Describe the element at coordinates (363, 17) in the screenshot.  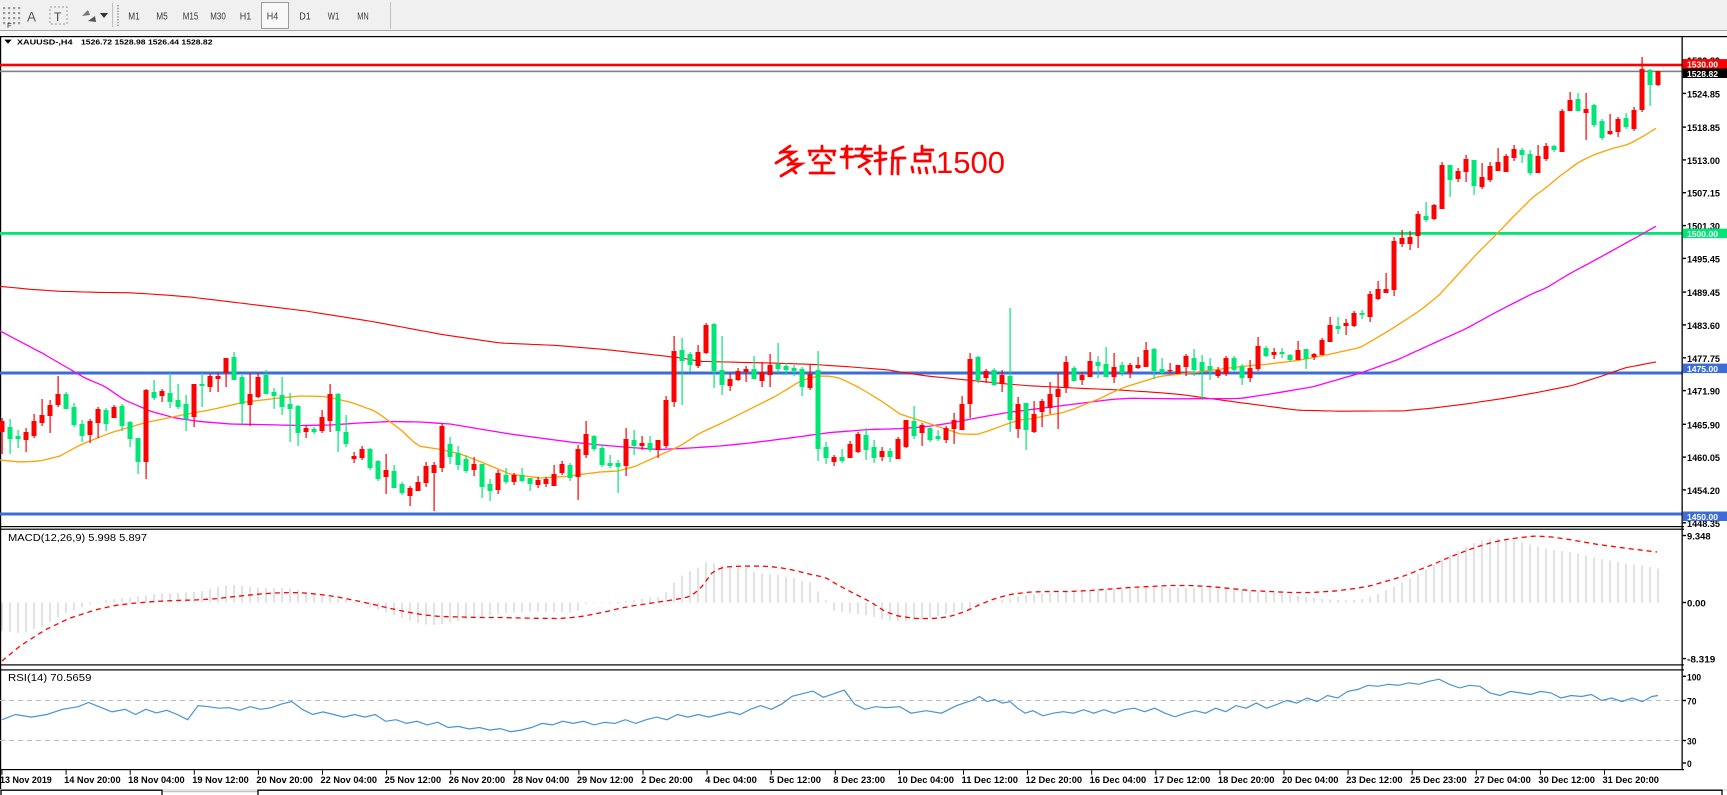
I see `svg-text: MN` at that location.